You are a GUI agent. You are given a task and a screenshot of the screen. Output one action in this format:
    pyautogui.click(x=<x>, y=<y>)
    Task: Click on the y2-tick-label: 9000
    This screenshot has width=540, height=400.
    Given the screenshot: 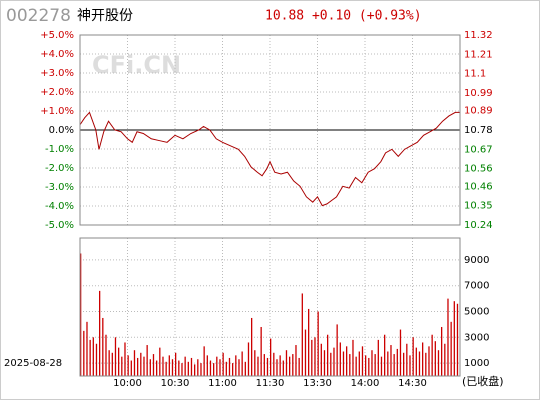 What is the action you would take?
    pyautogui.click(x=476, y=260)
    